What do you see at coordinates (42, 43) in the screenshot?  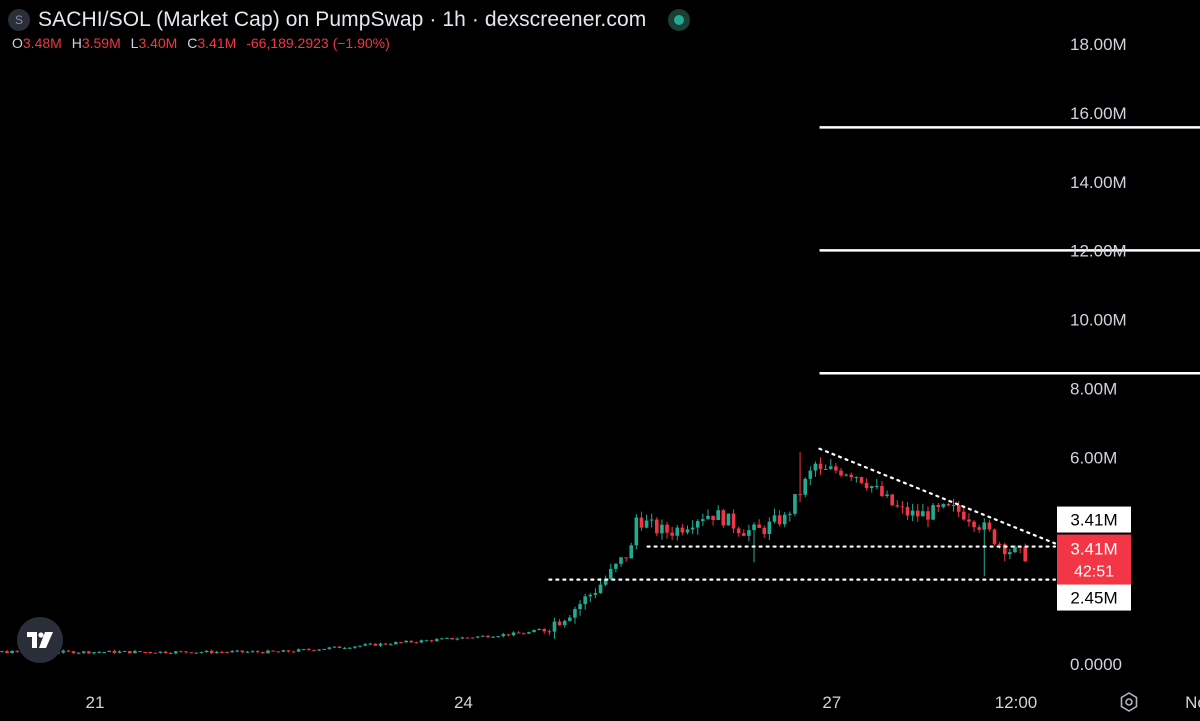 I see `open-value: 3.48M` at bounding box center [42, 43].